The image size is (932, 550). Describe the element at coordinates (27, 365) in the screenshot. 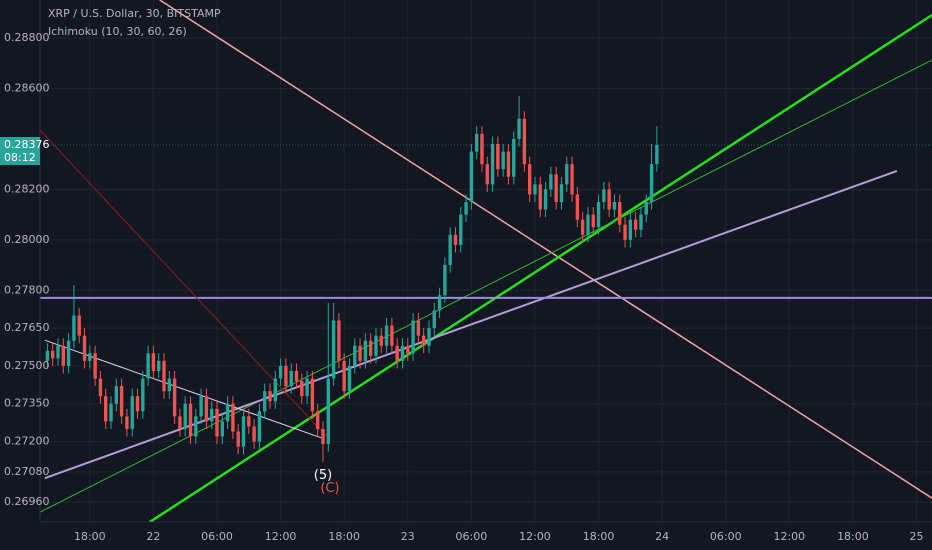

I see `y-tick-label: 0.27500` at that location.